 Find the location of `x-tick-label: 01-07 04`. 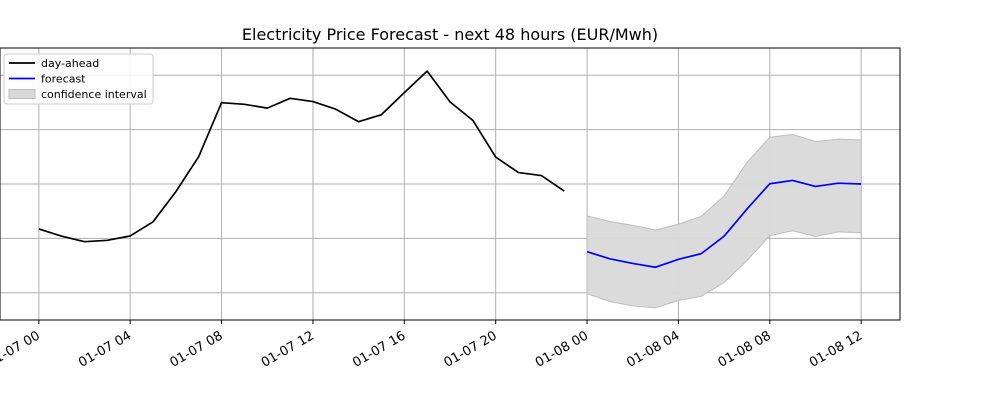

x-tick-label: 01-07 04 is located at coordinates (105, 349).